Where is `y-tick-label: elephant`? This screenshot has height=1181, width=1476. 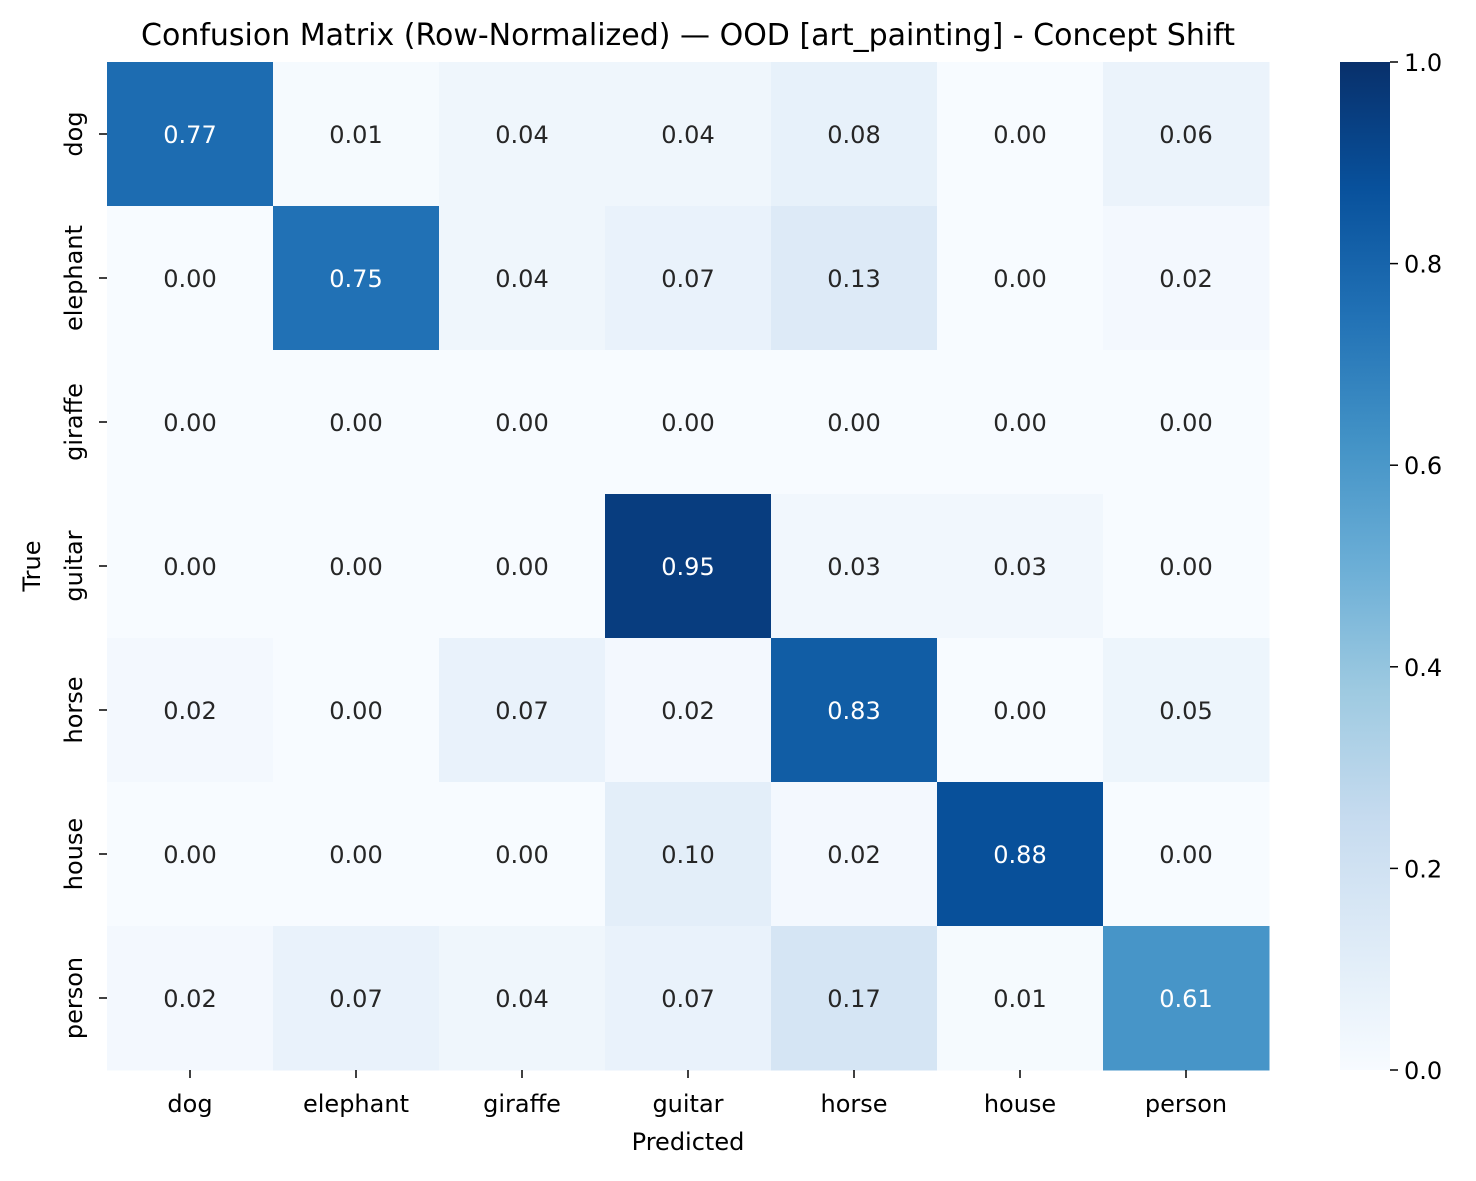 y-tick-label: elephant is located at coordinates (74, 278).